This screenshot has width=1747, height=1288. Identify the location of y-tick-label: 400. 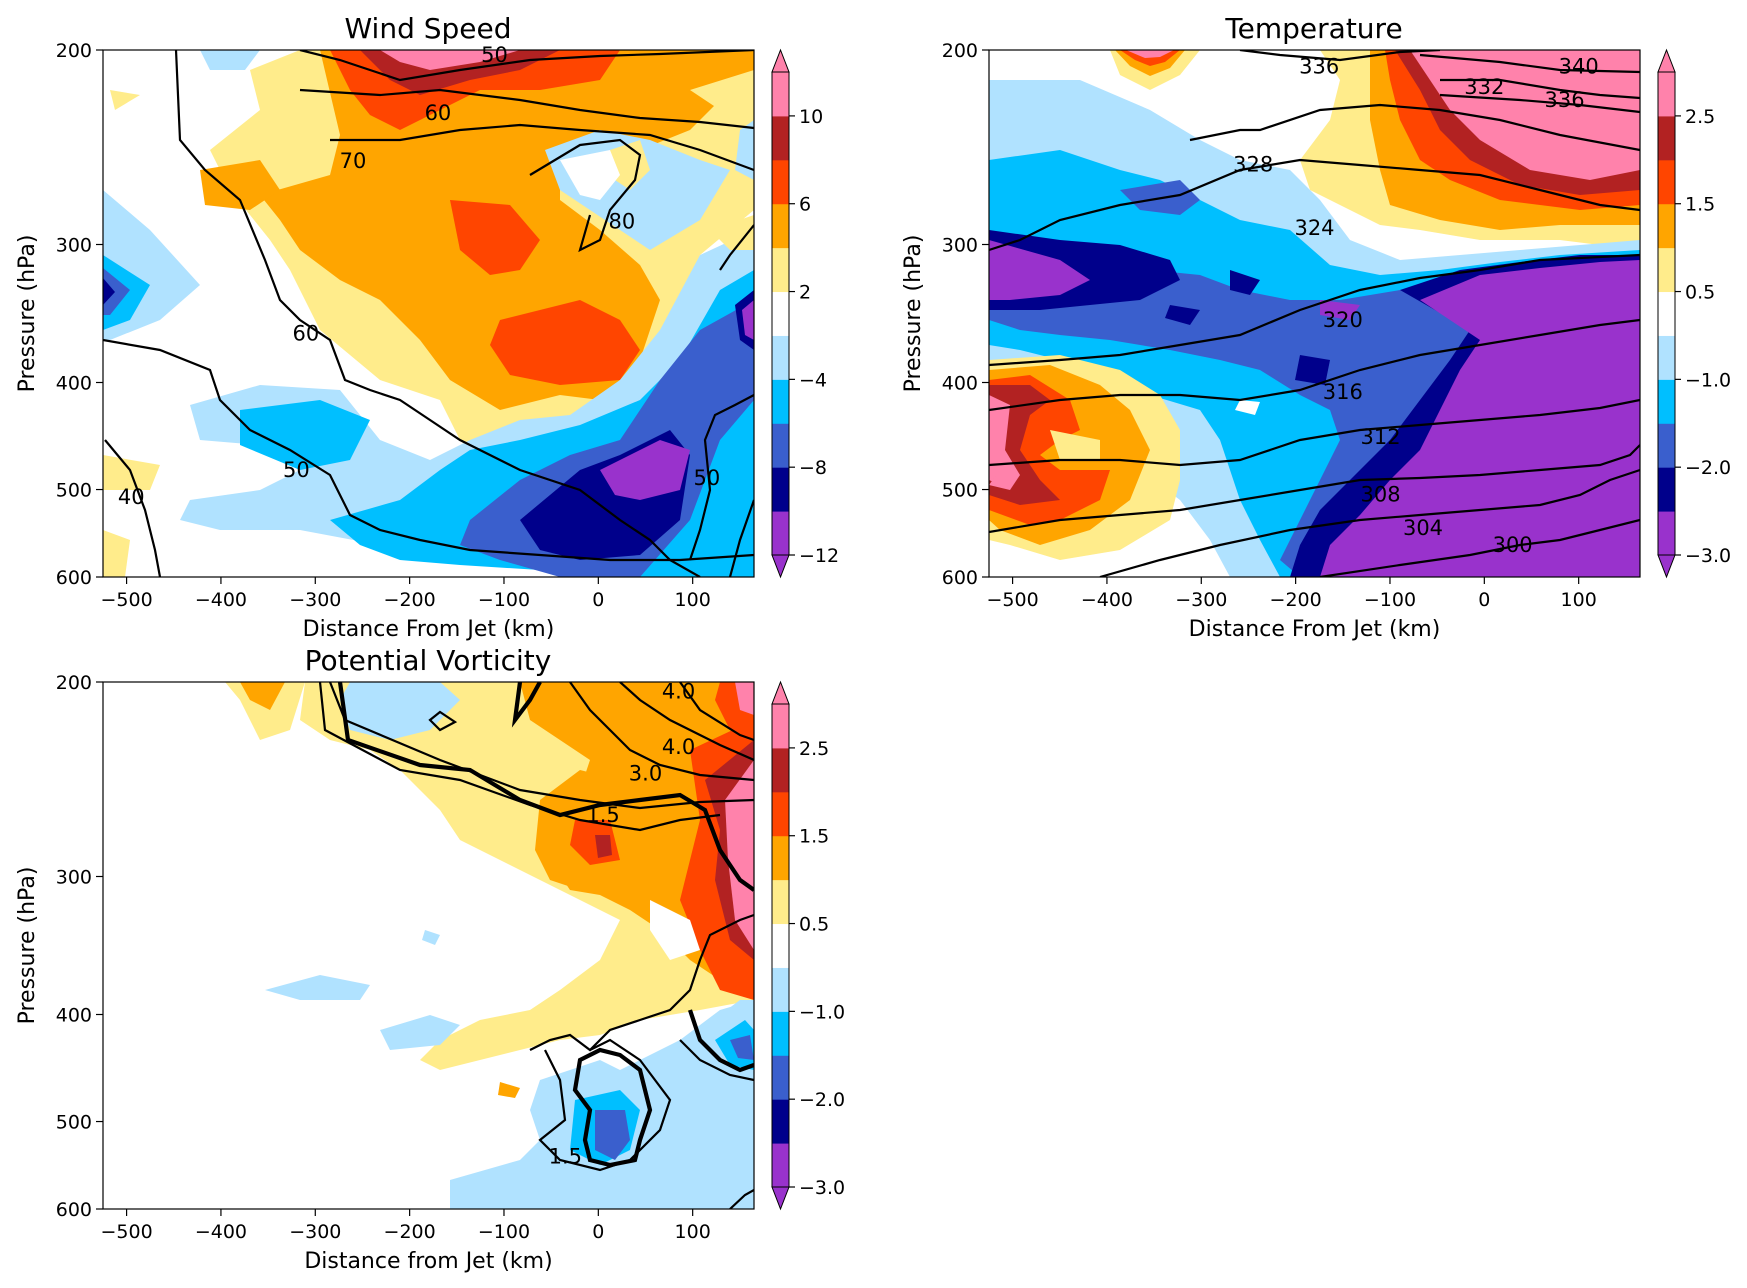
(74, 383).